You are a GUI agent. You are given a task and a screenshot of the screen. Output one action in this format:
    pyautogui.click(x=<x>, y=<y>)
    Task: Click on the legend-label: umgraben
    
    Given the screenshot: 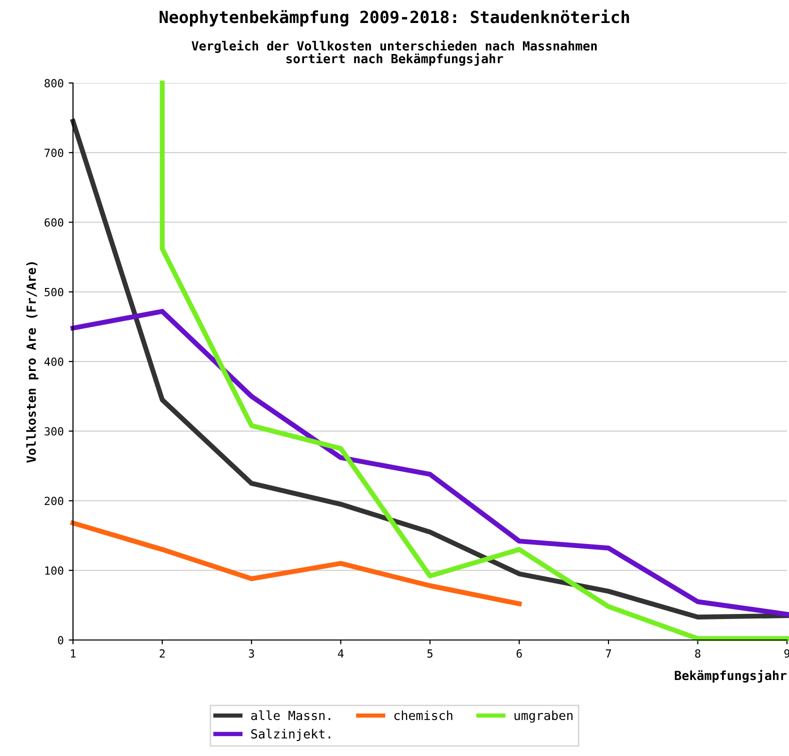 What is the action you would take?
    pyautogui.click(x=543, y=716)
    